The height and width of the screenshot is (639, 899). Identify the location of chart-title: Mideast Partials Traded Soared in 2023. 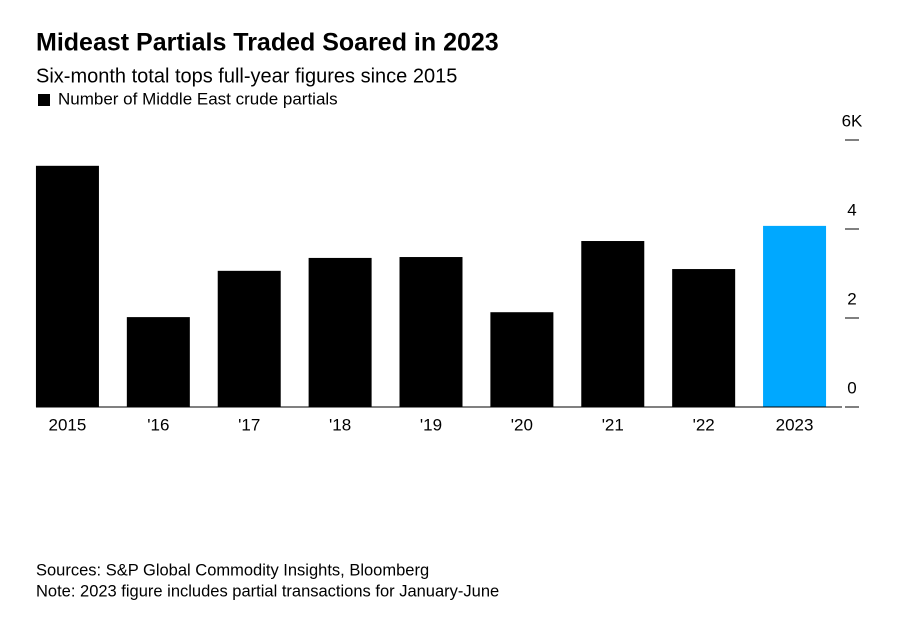
(267, 43).